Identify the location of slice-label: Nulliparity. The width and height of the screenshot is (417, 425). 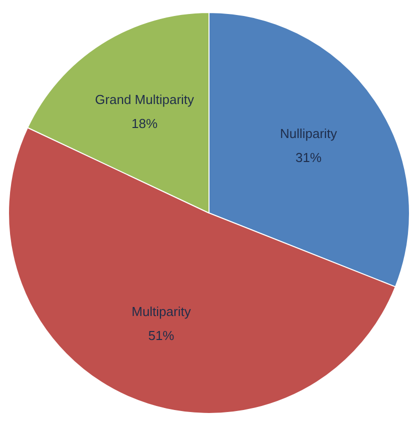
(309, 133).